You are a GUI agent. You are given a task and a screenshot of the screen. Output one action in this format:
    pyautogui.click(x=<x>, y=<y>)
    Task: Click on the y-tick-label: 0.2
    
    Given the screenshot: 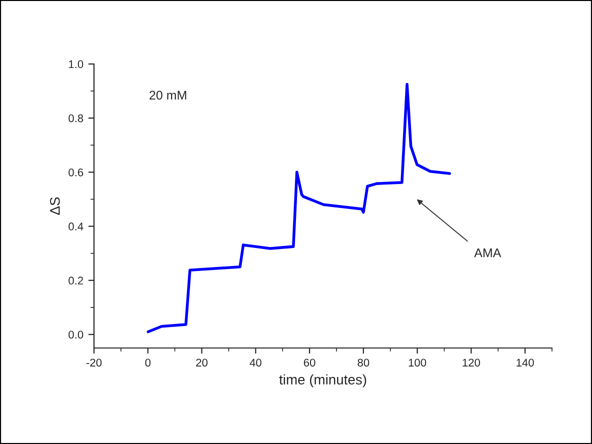 What is the action you would take?
    pyautogui.click(x=76, y=280)
    